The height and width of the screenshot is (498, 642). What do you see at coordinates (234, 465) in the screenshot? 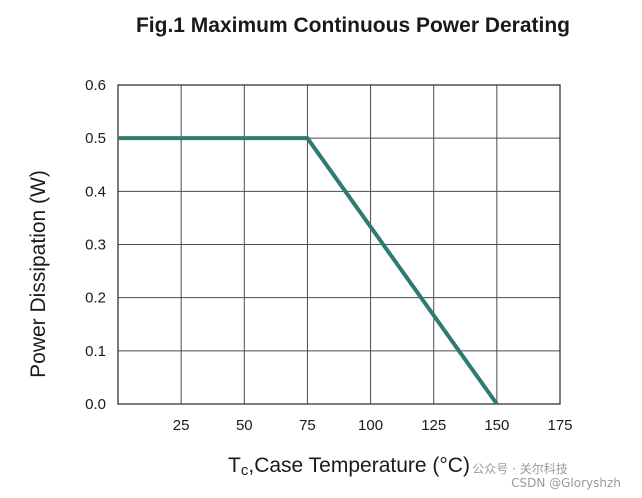
I see `x-axis-label-main: T` at bounding box center [234, 465].